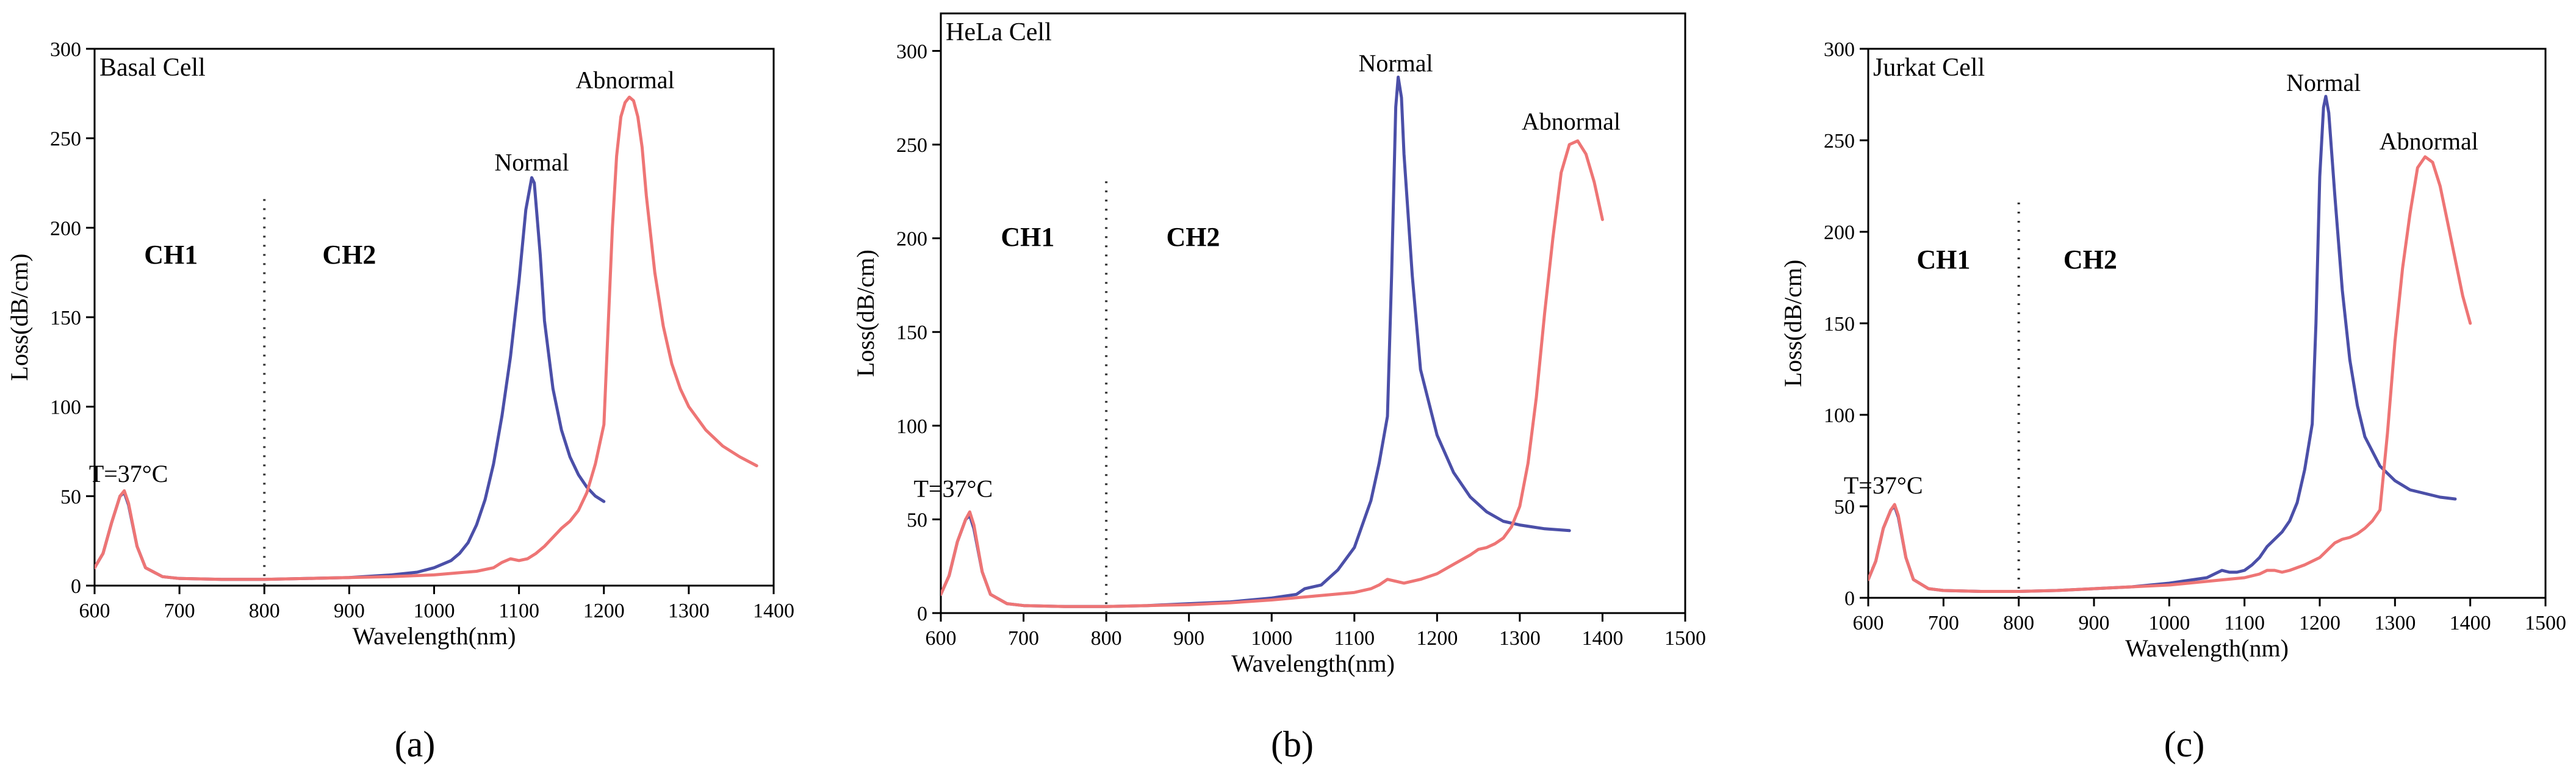 Image resolution: width=2576 pixels, height=779 pixels. Describe the element at coordinates (2184, 744) in the screenshot. I see `panel-caption: (c)` at that location.